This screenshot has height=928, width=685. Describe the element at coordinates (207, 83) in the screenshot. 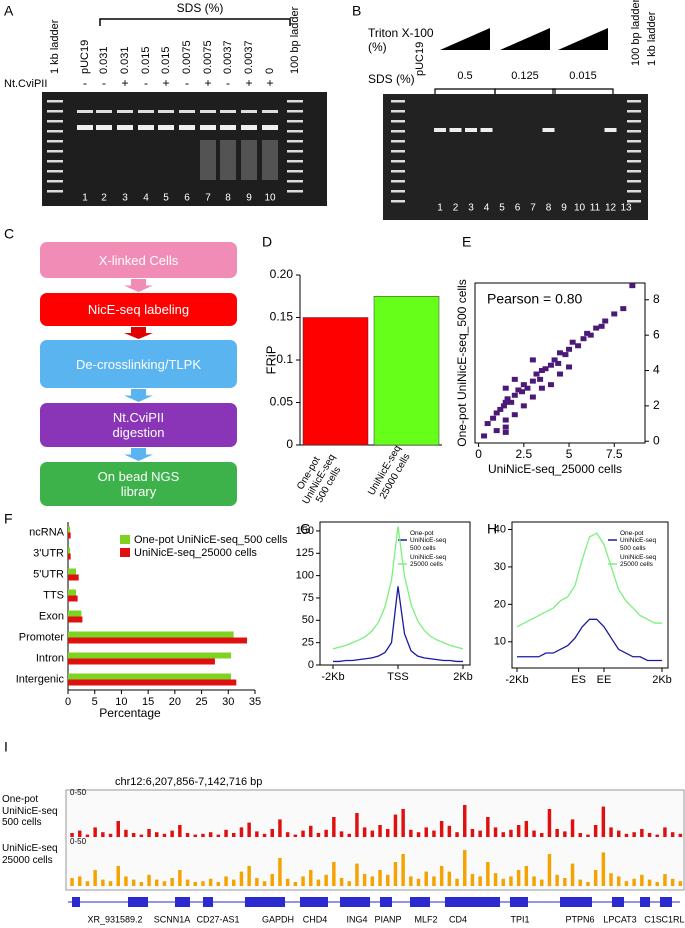

I see `enzyme-sign: +` at that location.